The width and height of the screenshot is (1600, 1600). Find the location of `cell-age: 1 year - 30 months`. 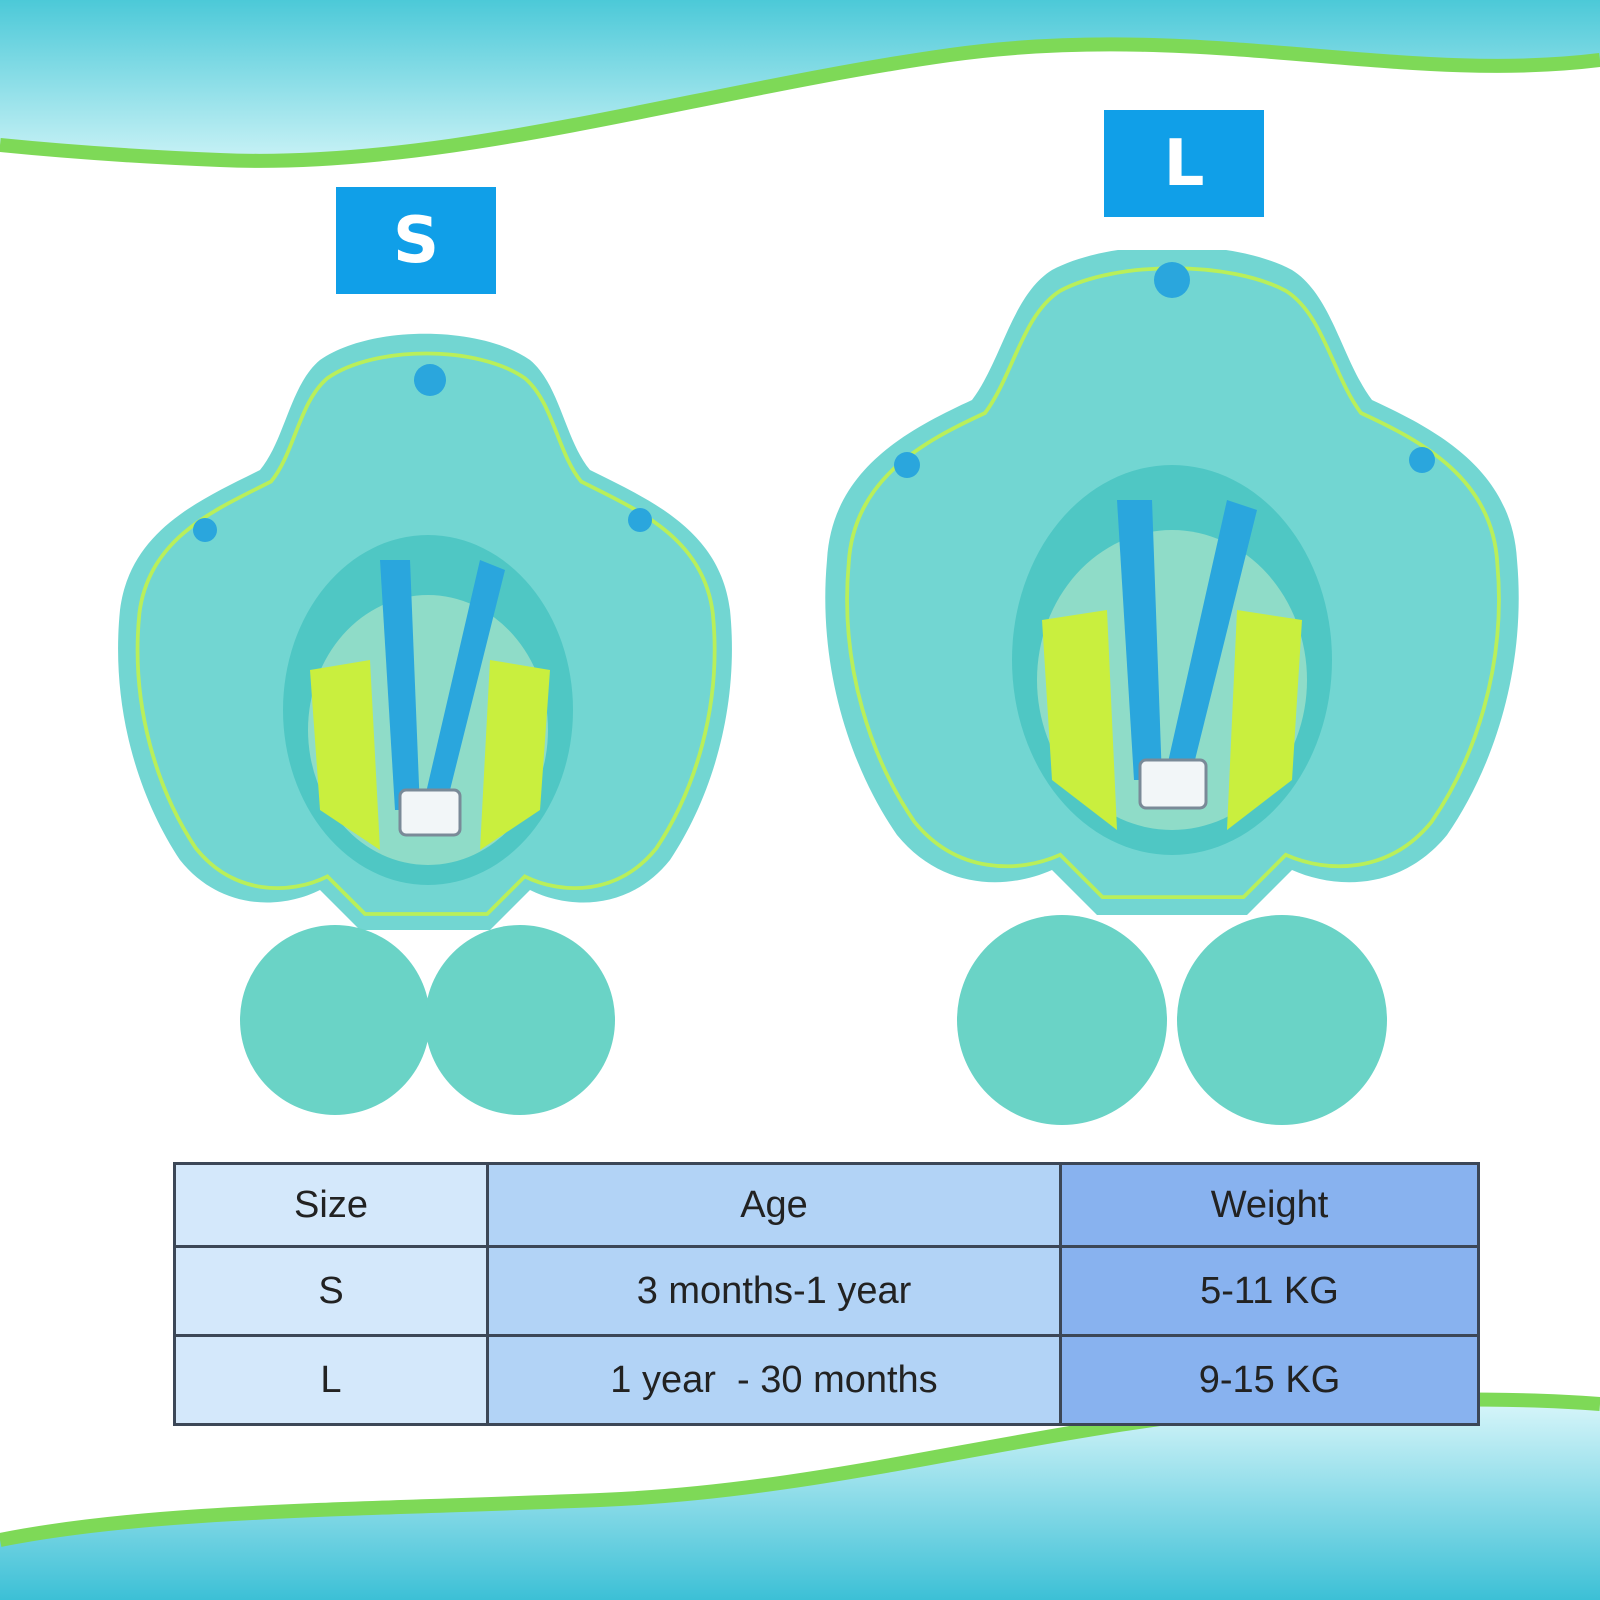

cell-age: 1 year - 30 months is located at coordinates (774, 1380).